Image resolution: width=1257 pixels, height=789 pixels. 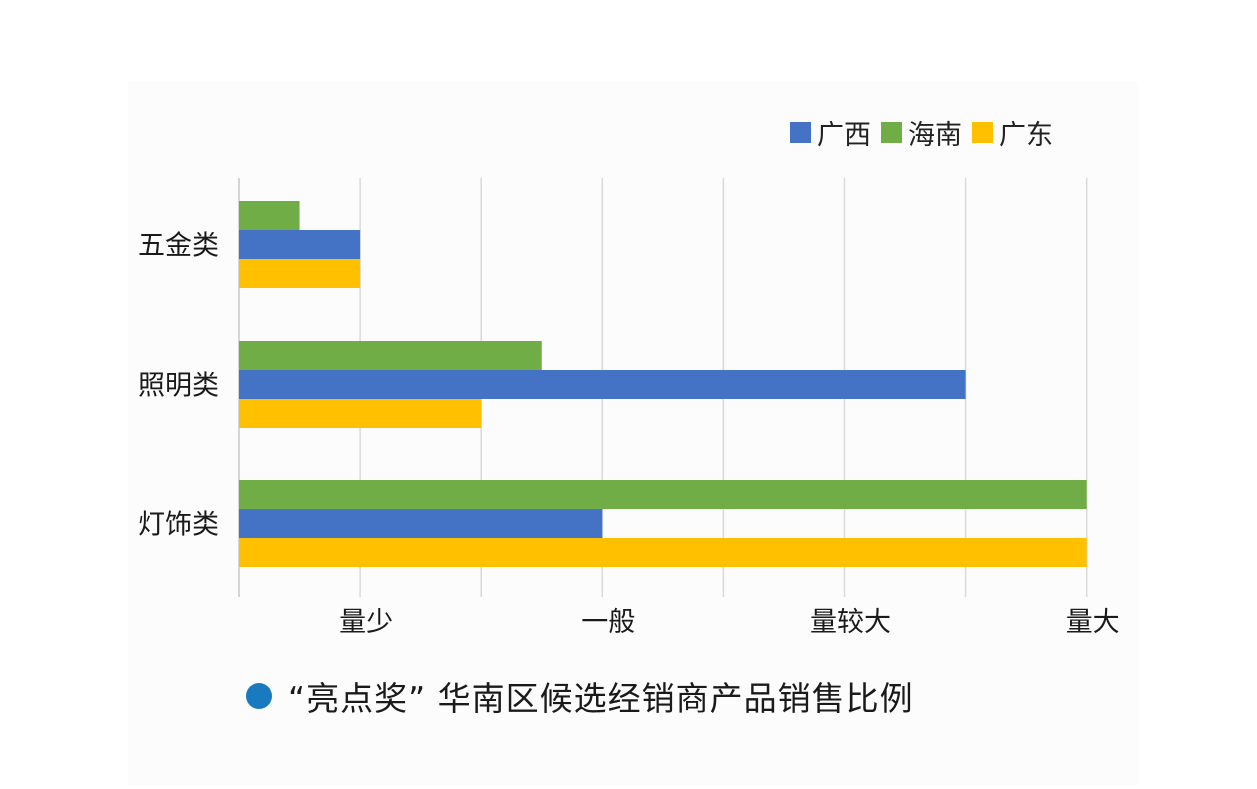 I want to click on legend-item-guangdong: 广东, so click(x=1012, y=132).